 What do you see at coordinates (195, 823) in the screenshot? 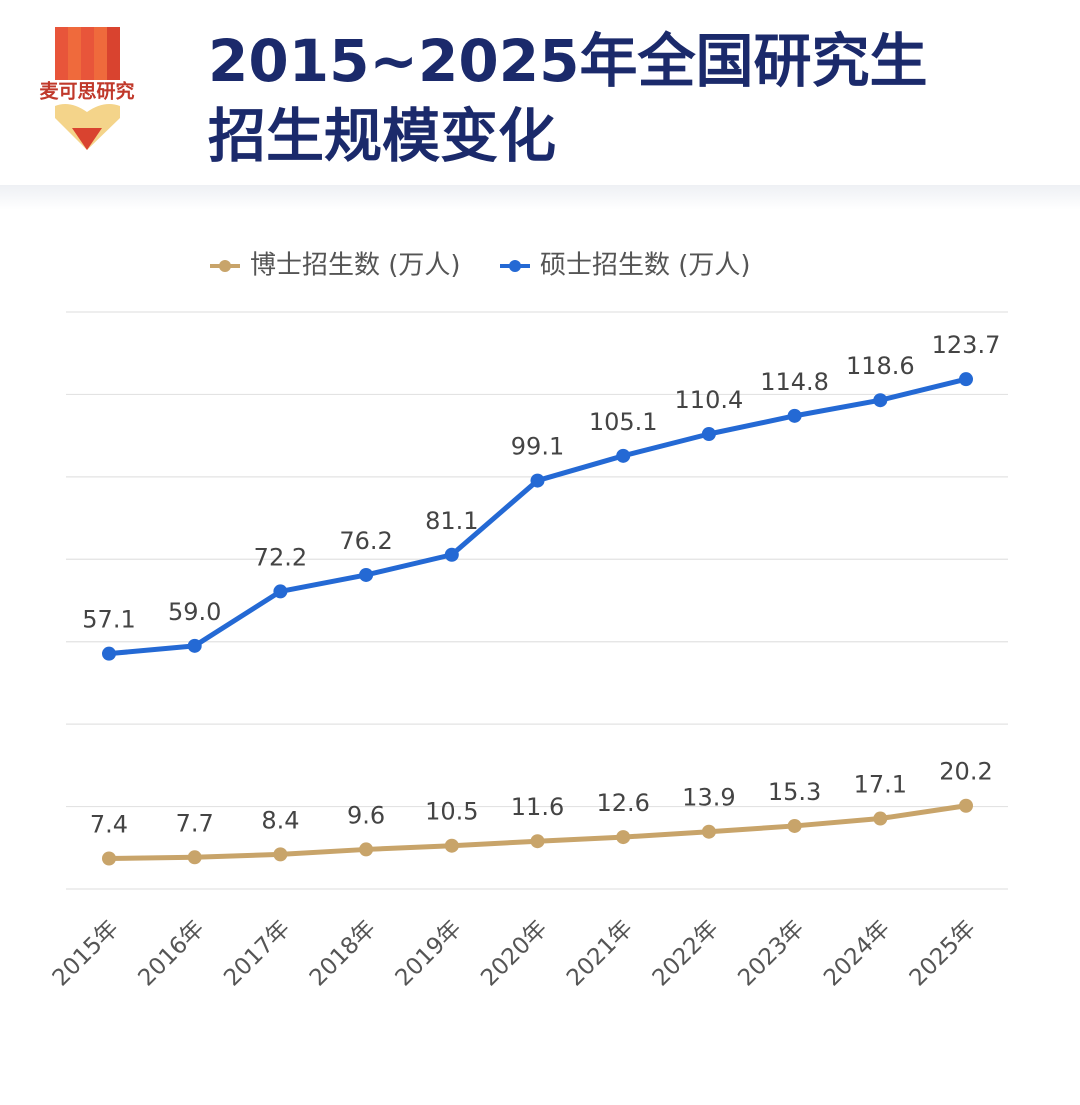
I see `data-label: 7.7` at bounding box center [195, 823].